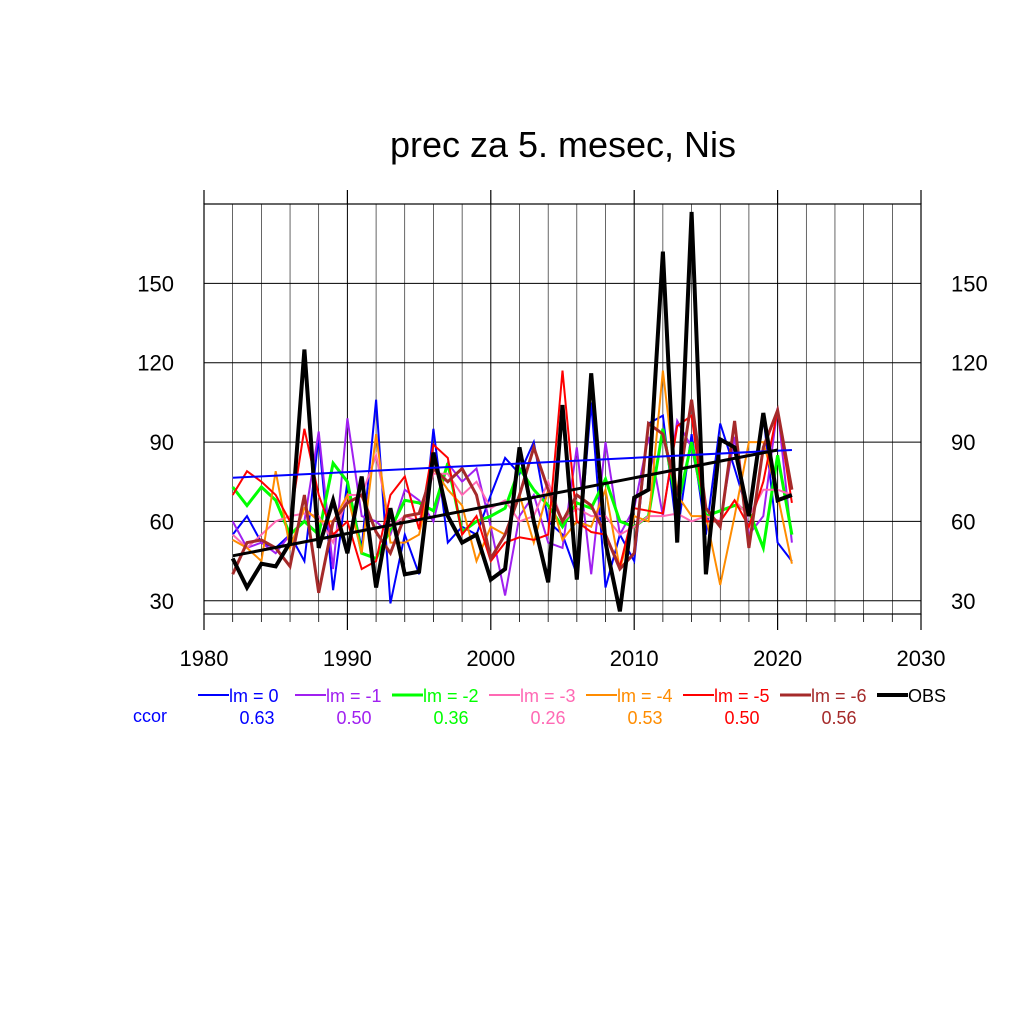 The image size is (1024, 1024). Describe the element at coordinates (256, 718) in the screenshot. I see `ccor-value: 0.63` at that location.